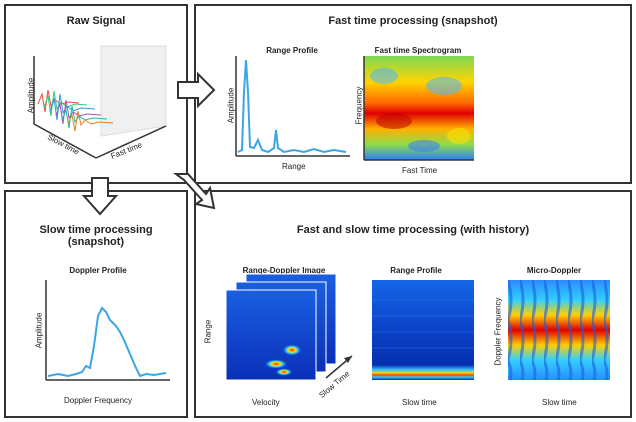  Describe the element at coordinates (100, 196) in the screenshot. I see `arrow-raw-to-slow` at that location.